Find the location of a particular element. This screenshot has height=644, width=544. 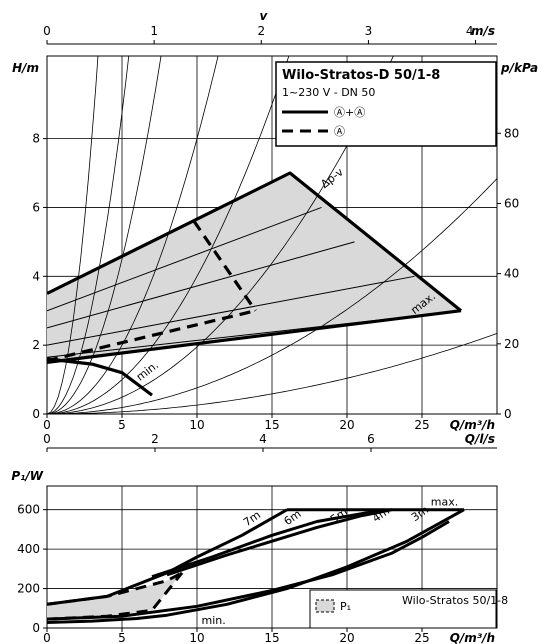

legend-title: Wilo-Stratos-D 50/1-8 is located at coordinates (361, 75).